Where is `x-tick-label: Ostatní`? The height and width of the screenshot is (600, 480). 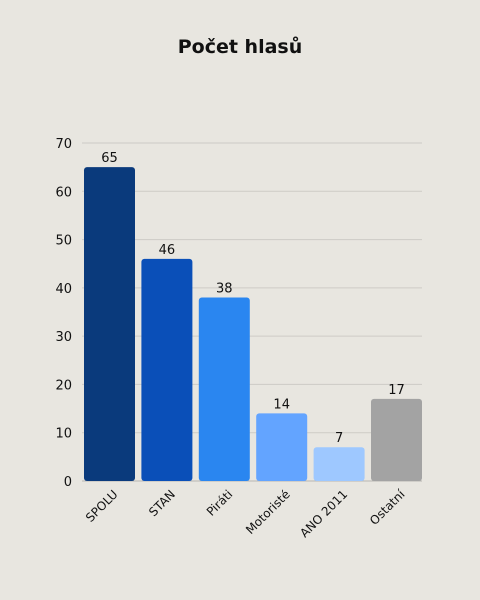
x-tick-label: Ostatní is located at coordinates (387, 507).